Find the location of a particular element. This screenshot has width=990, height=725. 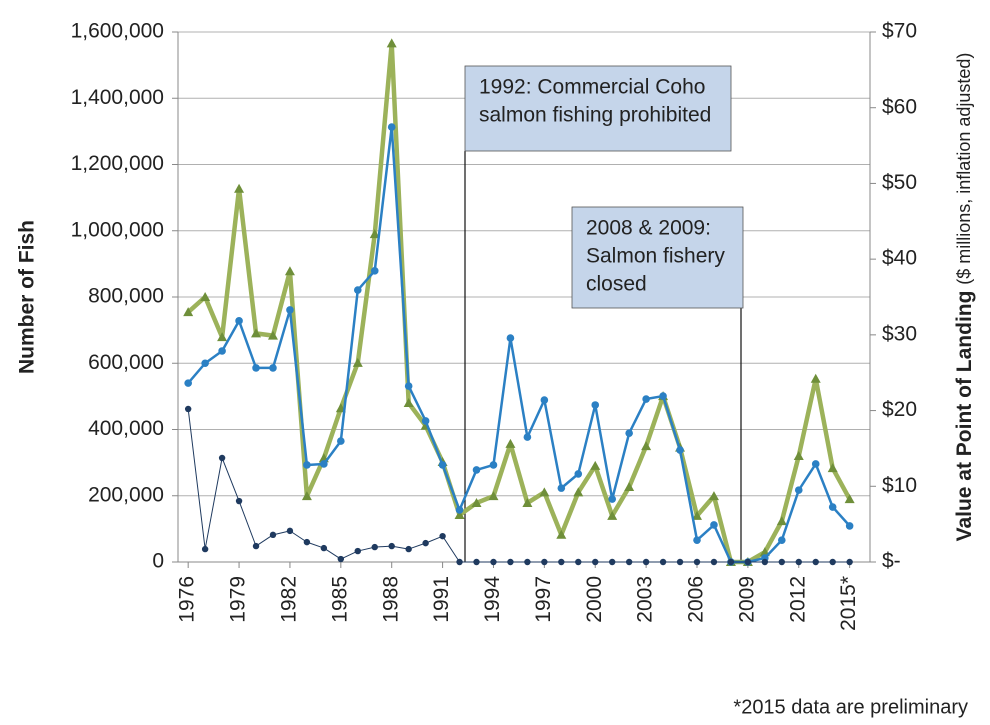

footnote: *2015 data are preliminary is located at coordinates (850, 707).